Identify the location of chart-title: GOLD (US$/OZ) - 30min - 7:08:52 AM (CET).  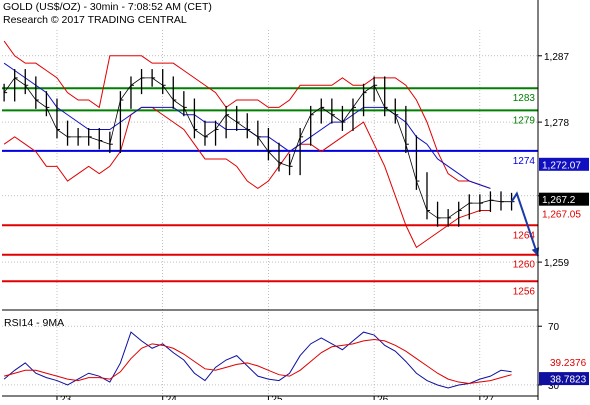
(107, 7).